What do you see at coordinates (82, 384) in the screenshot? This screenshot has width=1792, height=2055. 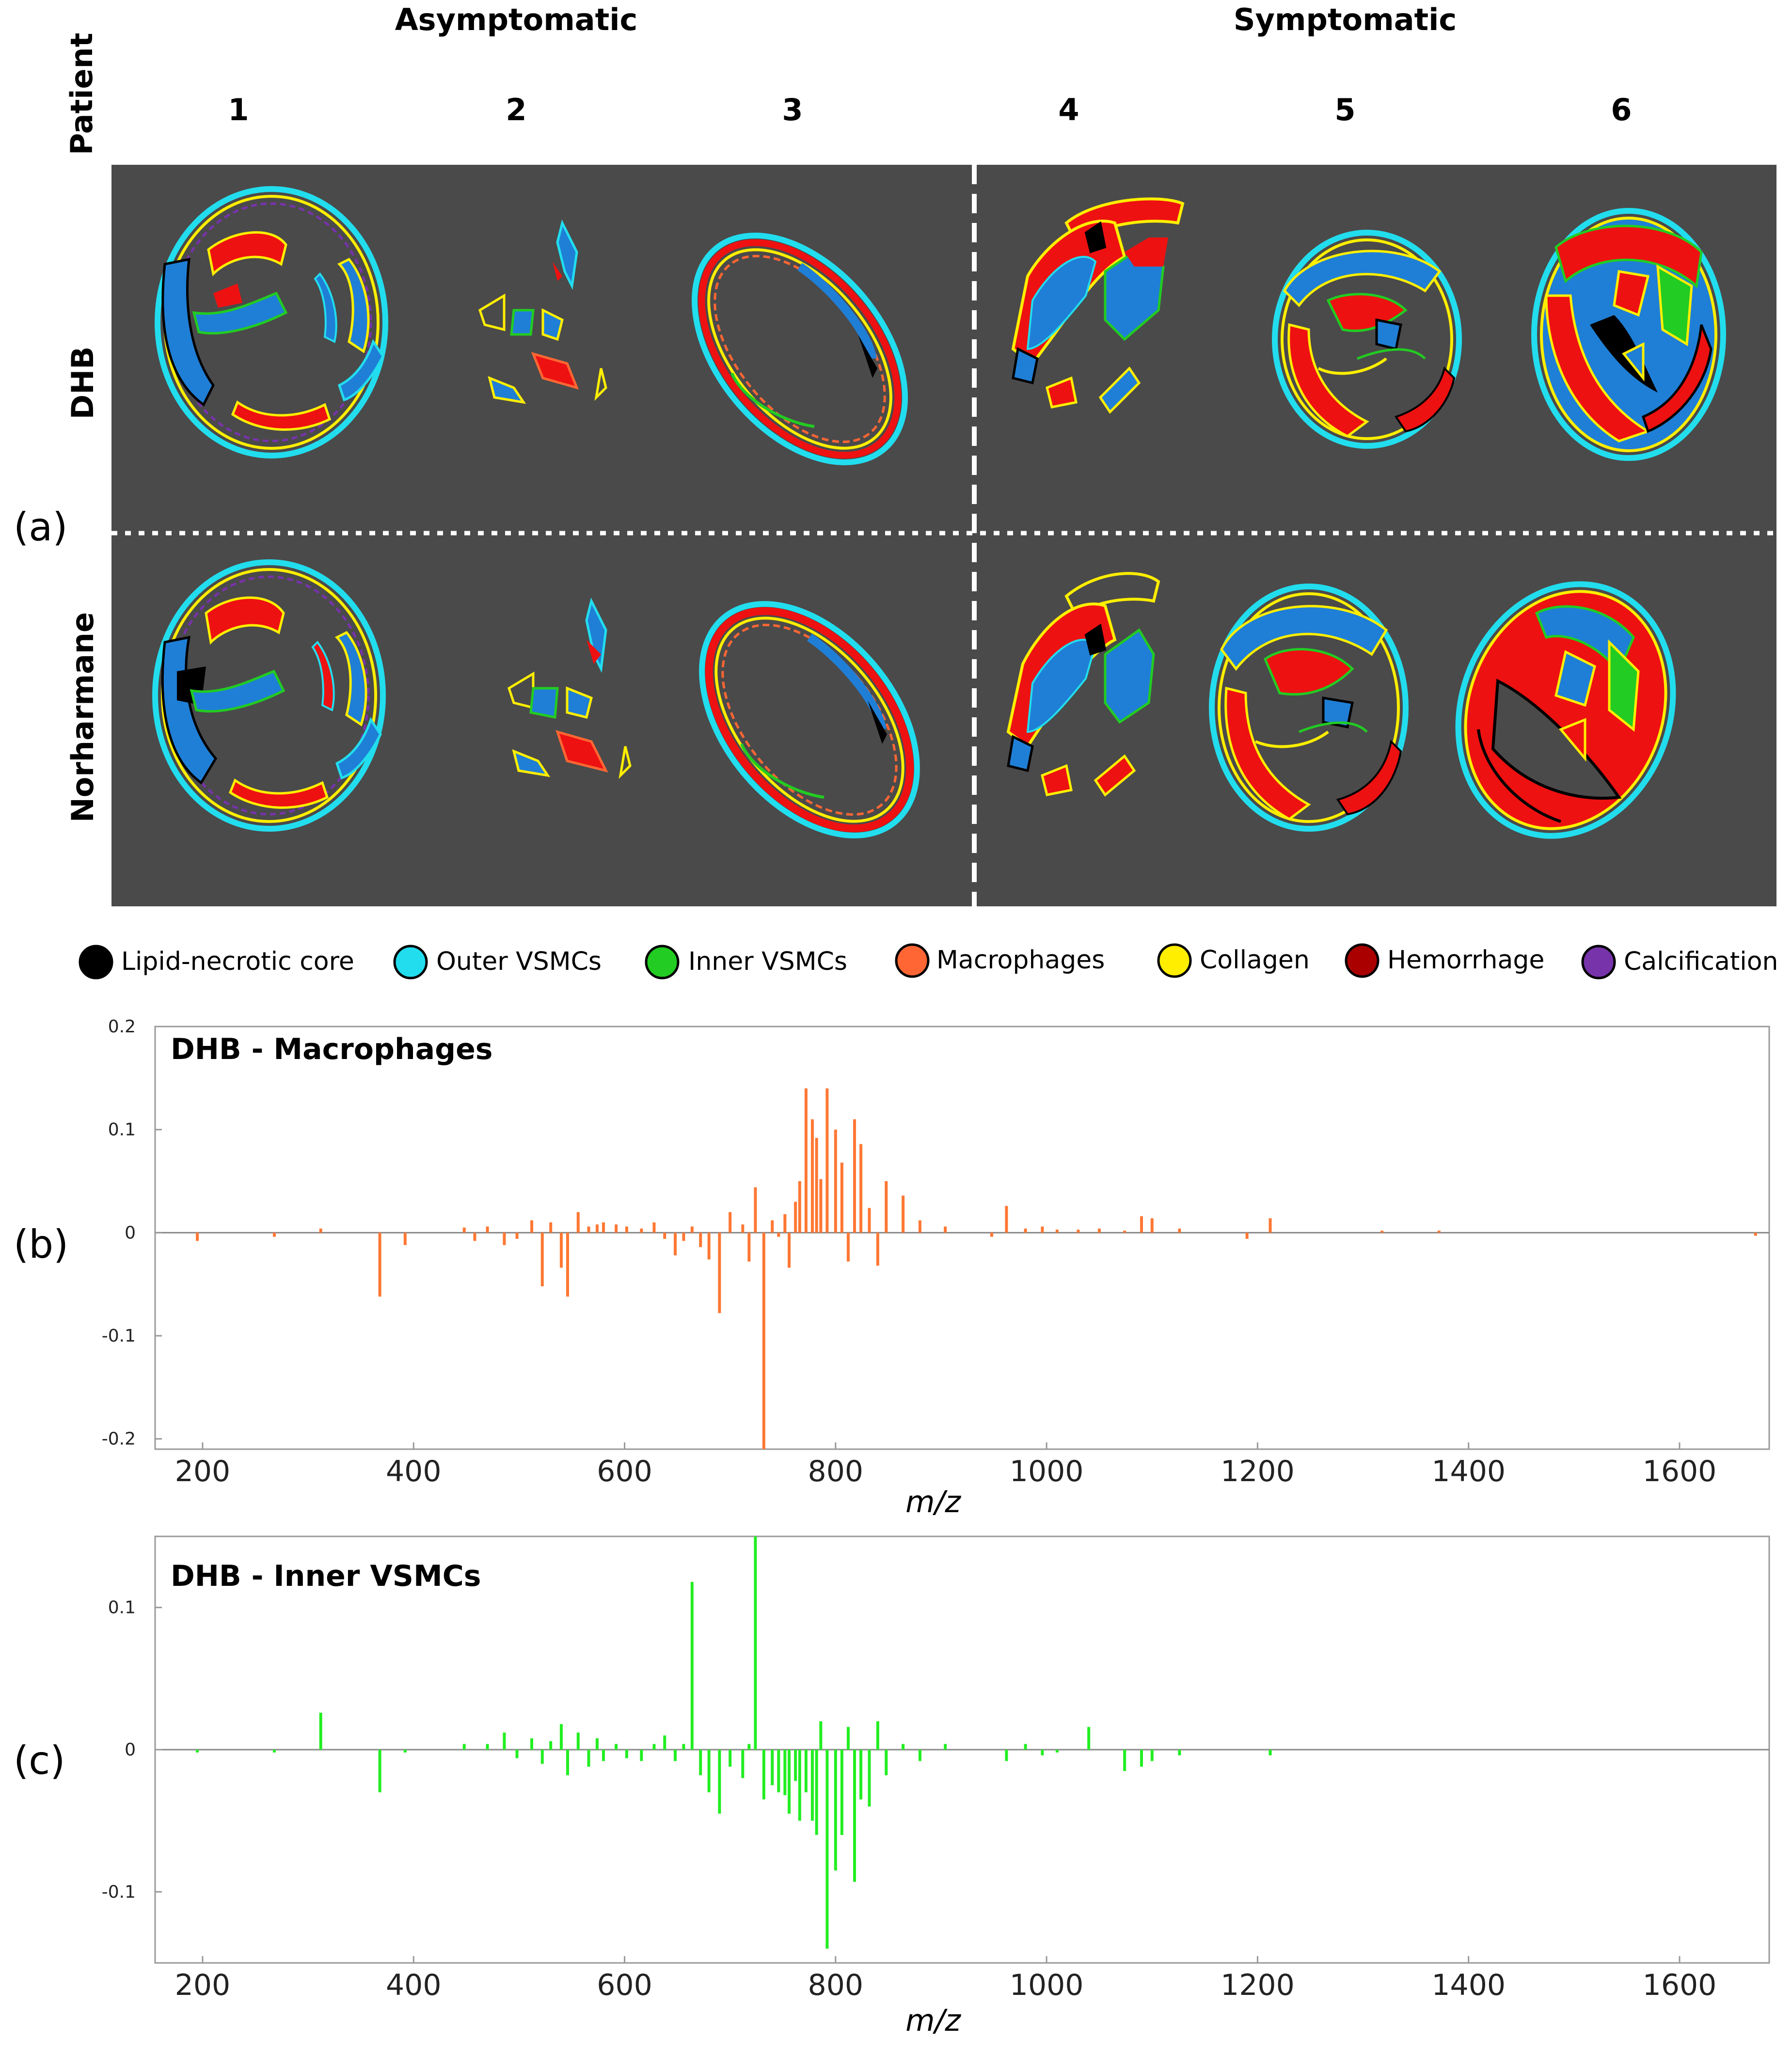 I see `row-label-dhb: DHB` at bounding box center [82, 384].